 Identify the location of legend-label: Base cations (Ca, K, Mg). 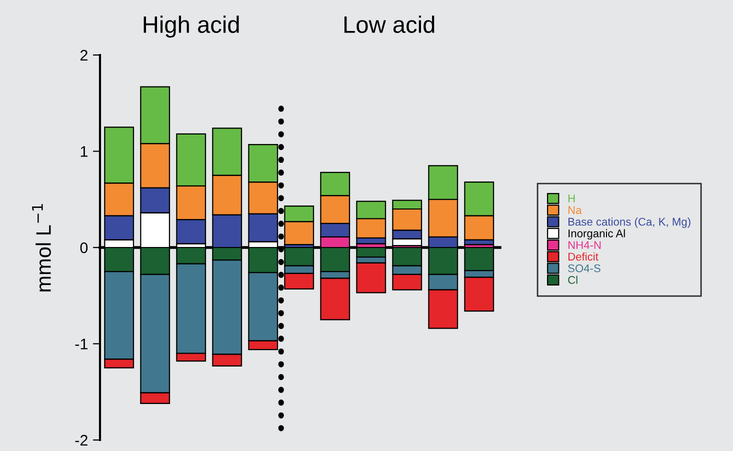
(629, 223).